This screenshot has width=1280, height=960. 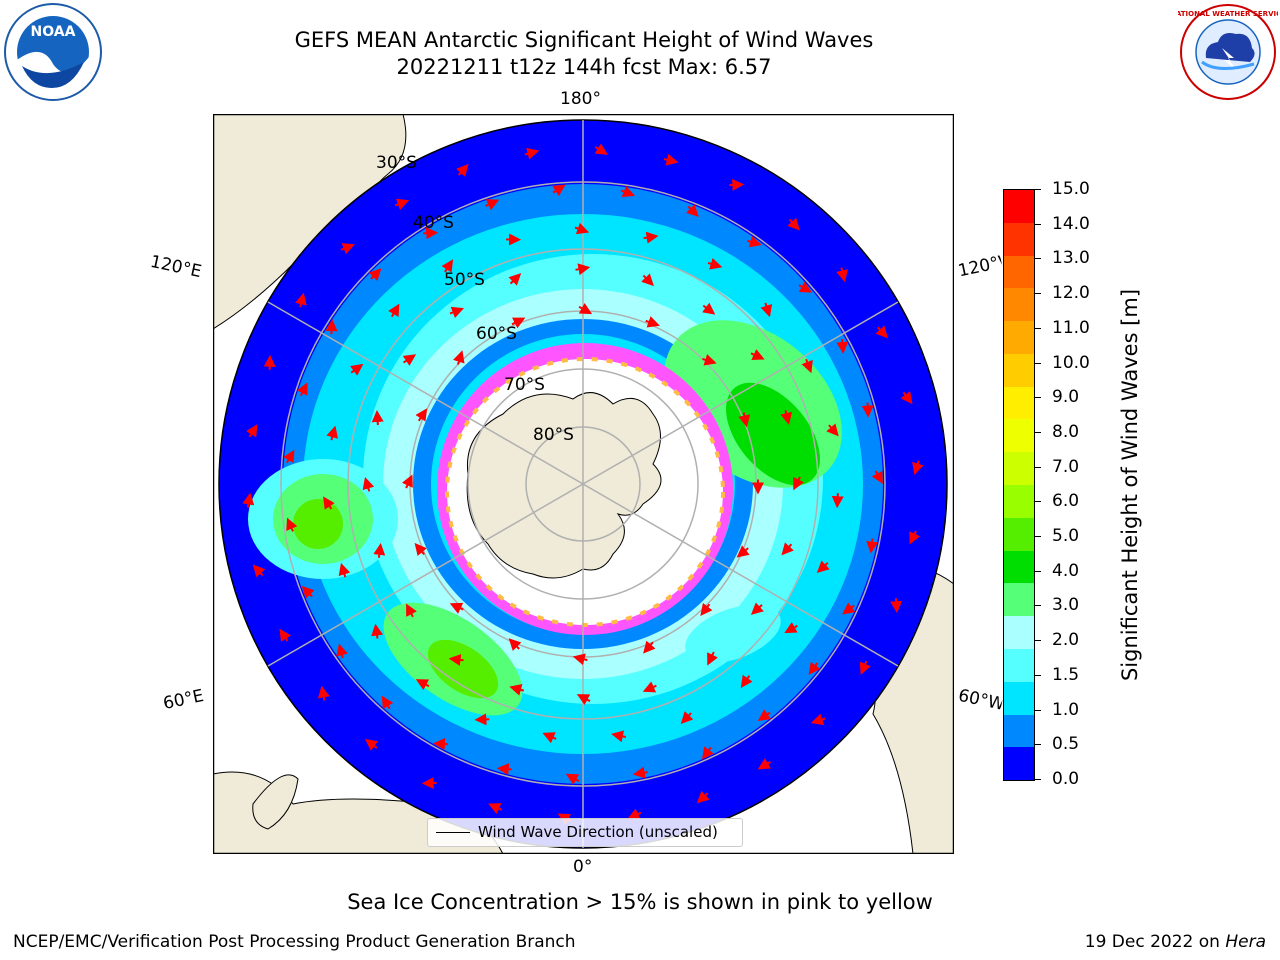 I want to click on colorbar-tick-label: 13.0, so click(x=1071, y=258).